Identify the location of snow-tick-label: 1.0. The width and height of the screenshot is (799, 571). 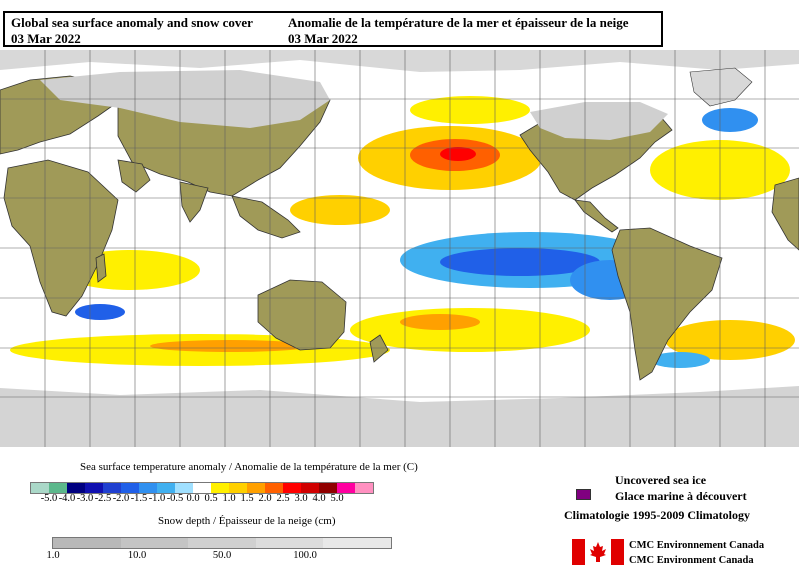
(53, 555).